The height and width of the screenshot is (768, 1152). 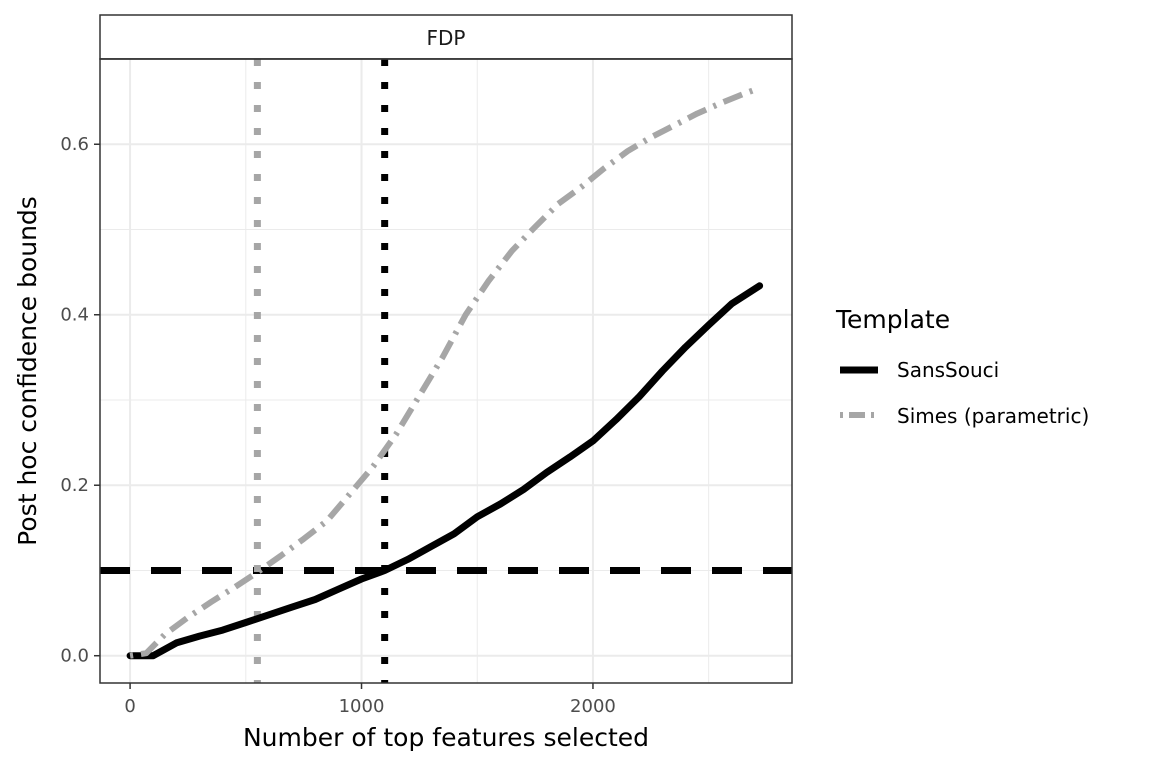 What do you see at coordinates (859, 392) in the screenshot?
I see `legend-keys` at bounding box center [859, 392].